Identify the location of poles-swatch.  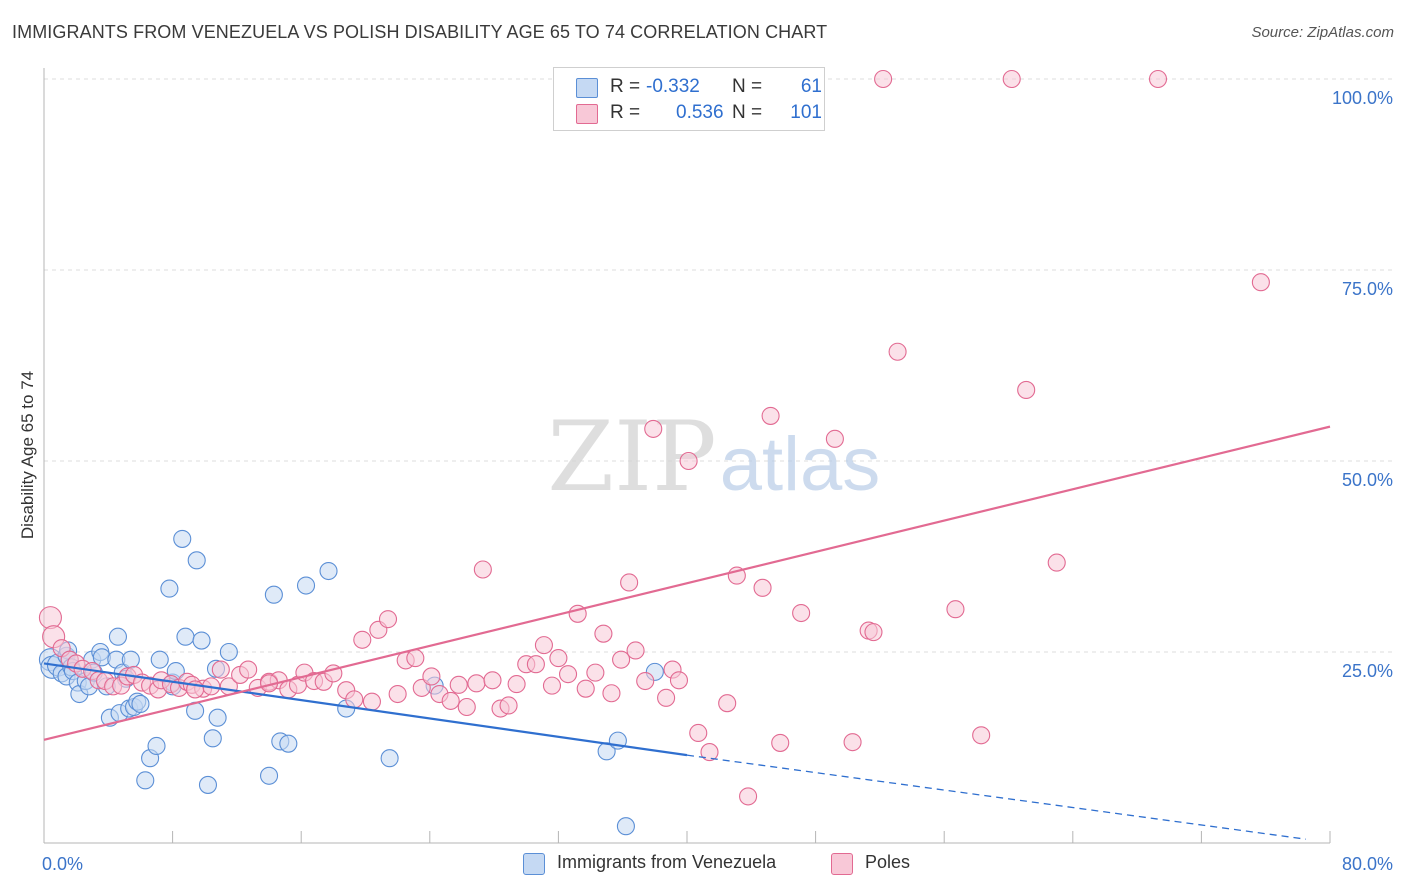
(587, 114).